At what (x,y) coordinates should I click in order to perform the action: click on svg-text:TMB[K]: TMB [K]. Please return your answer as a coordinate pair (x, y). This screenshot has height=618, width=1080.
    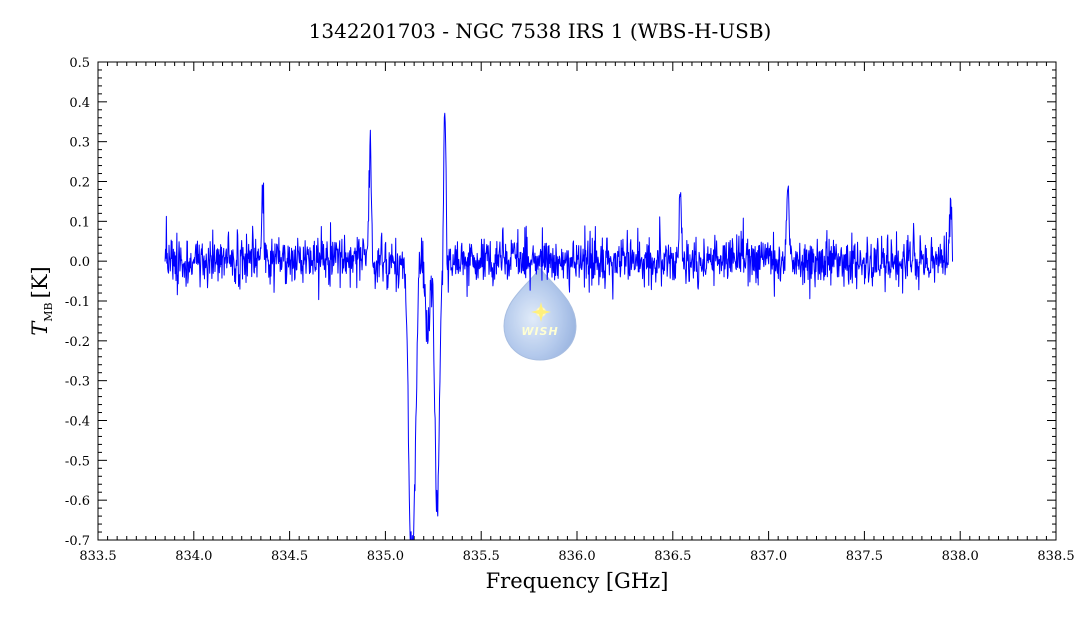
    Looking at the image, I should click on (41, 300).